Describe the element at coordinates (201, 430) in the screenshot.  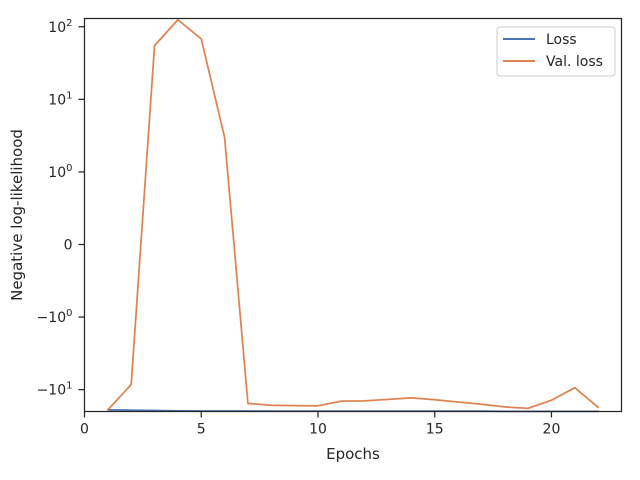
I see `x-tick-label: 5` at that location.